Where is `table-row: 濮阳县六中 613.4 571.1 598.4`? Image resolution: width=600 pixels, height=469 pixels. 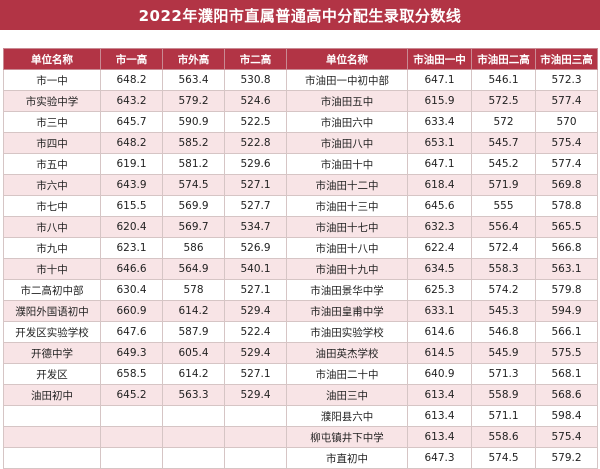
table-row: 濮阳县六中 613.4 571.1 598.4 is located at coordinates (300, 416).